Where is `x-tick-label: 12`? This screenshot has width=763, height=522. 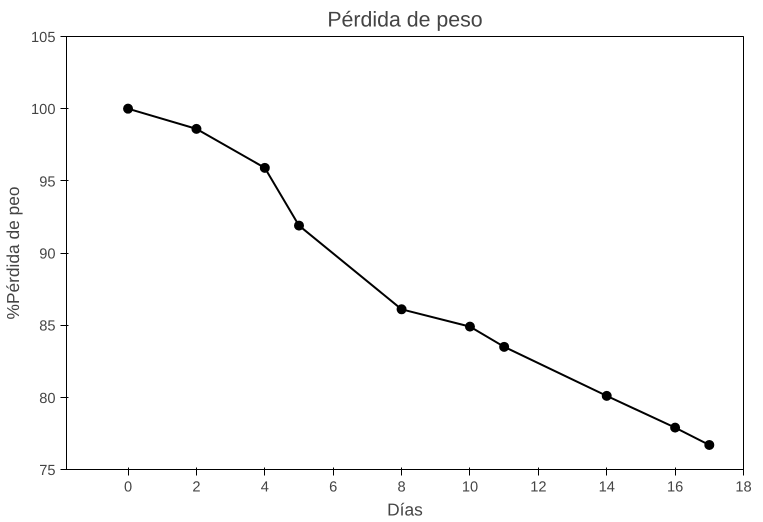
x-tick-label: 12 is located at coordinates (538, 488).